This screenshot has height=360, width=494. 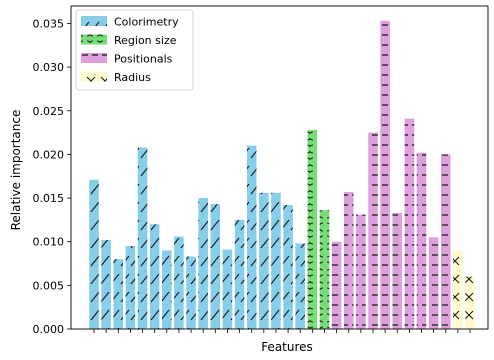 I want to click on legend-label: Radius, so click(x=132, y=77).